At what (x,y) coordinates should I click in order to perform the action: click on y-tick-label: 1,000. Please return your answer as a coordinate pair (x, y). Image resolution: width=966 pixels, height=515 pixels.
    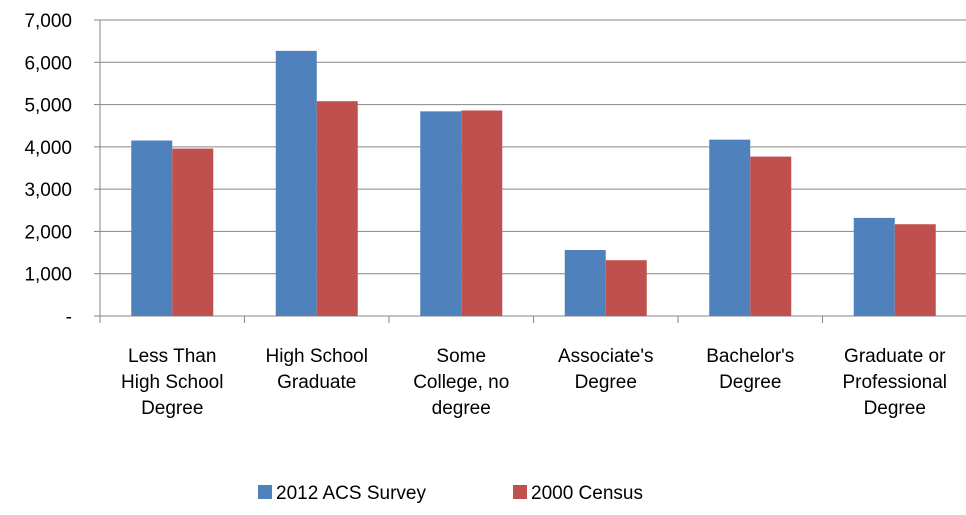
    Looking at the image, I should click on (48, 275).